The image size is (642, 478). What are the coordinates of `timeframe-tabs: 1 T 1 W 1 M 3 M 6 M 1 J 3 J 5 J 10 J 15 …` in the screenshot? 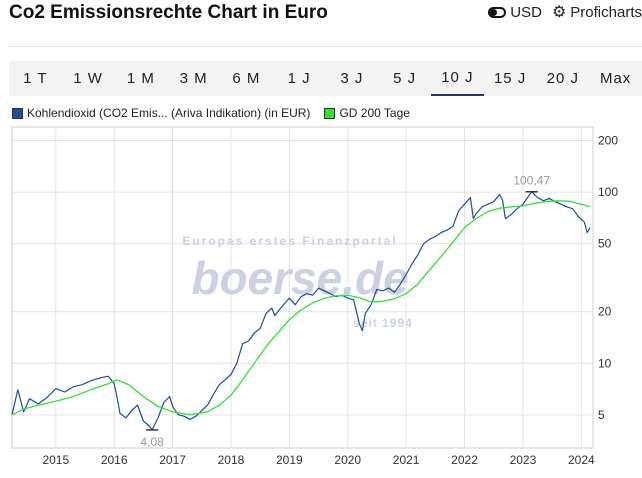 It's located at (325, 78).